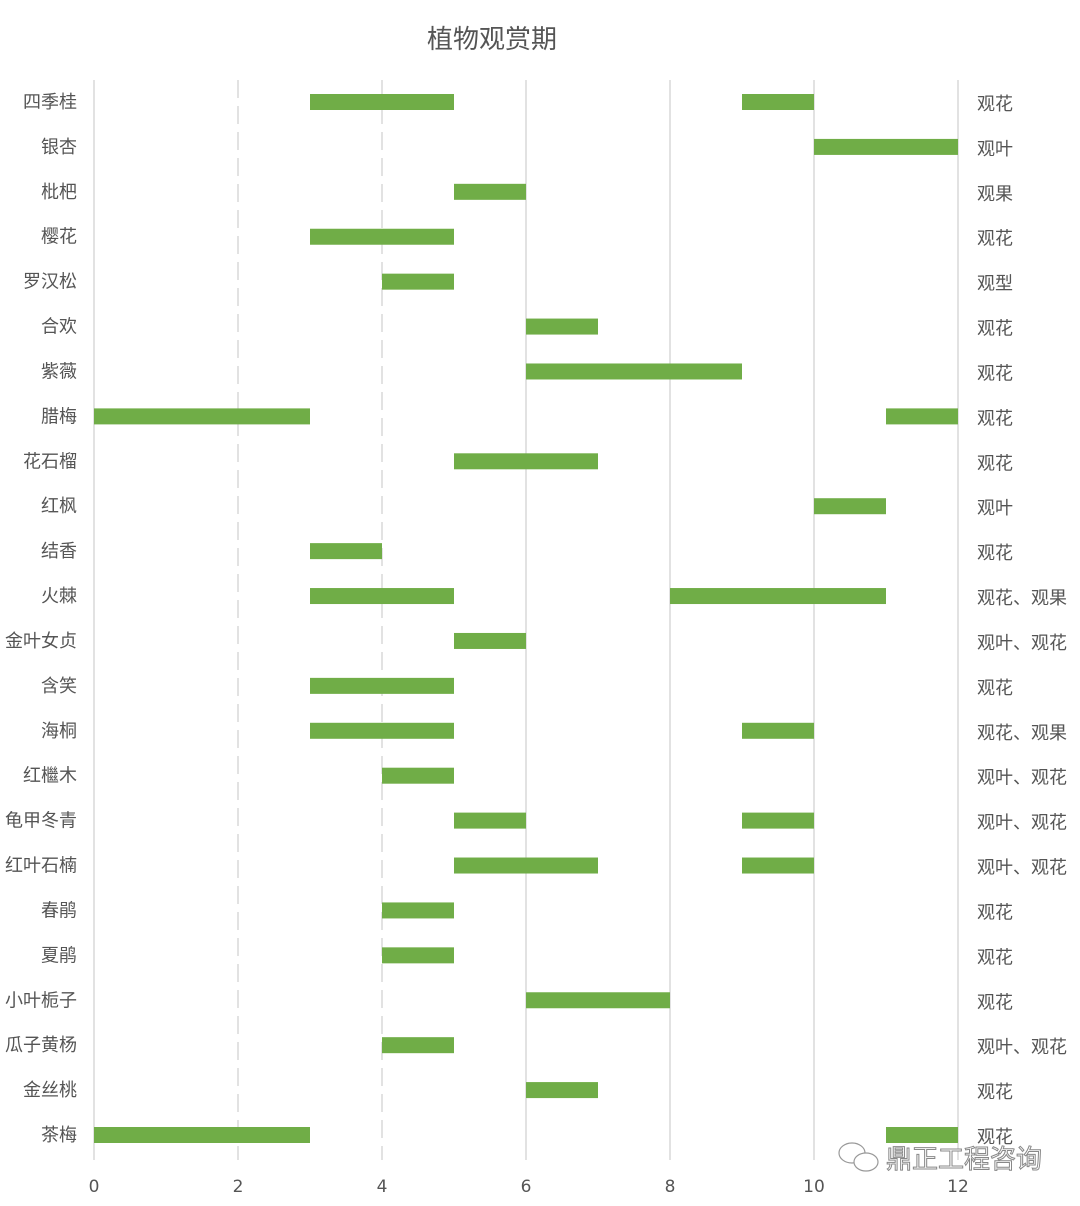 Image resolution: width=1080 pixels, height=1206 pixels. Describe the element at coordinates (59, 596) in the screenshot. I see `category-label: 火棘` at that location.